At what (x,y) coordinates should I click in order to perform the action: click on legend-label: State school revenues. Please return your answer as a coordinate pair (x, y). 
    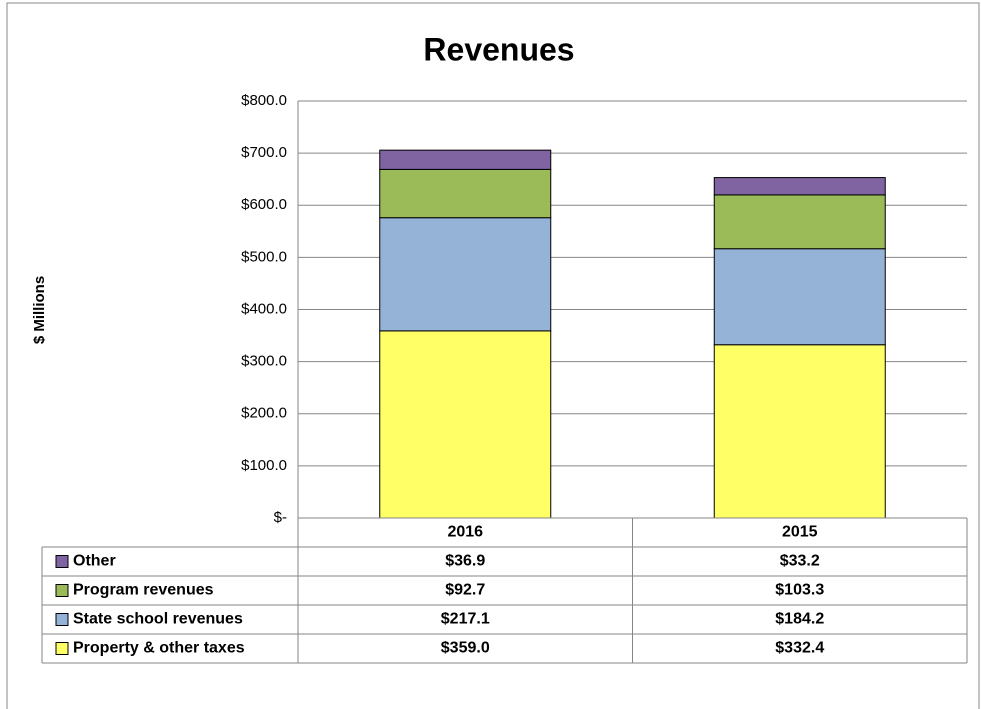
    Looking at the image, I should click on (158, 619).